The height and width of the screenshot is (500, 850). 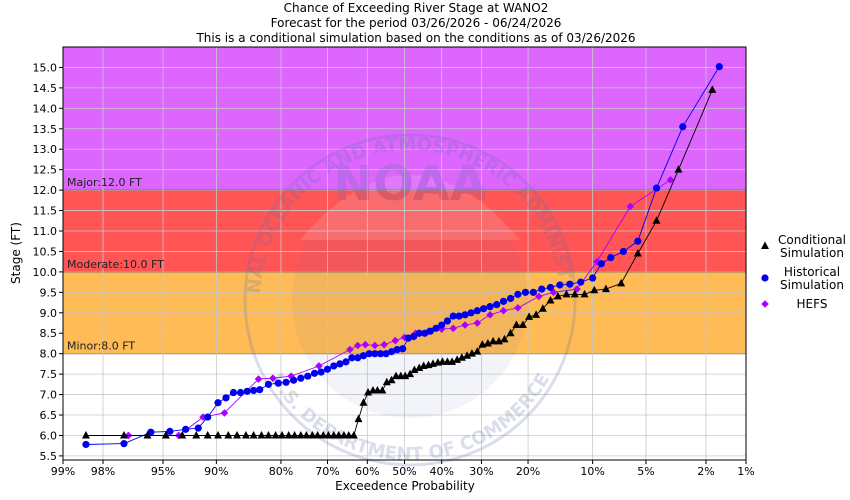 What do you see at coordinates (812, 285) in the screenshot?
I see `legend-label: Simulation` at bounding box center [812, 285].